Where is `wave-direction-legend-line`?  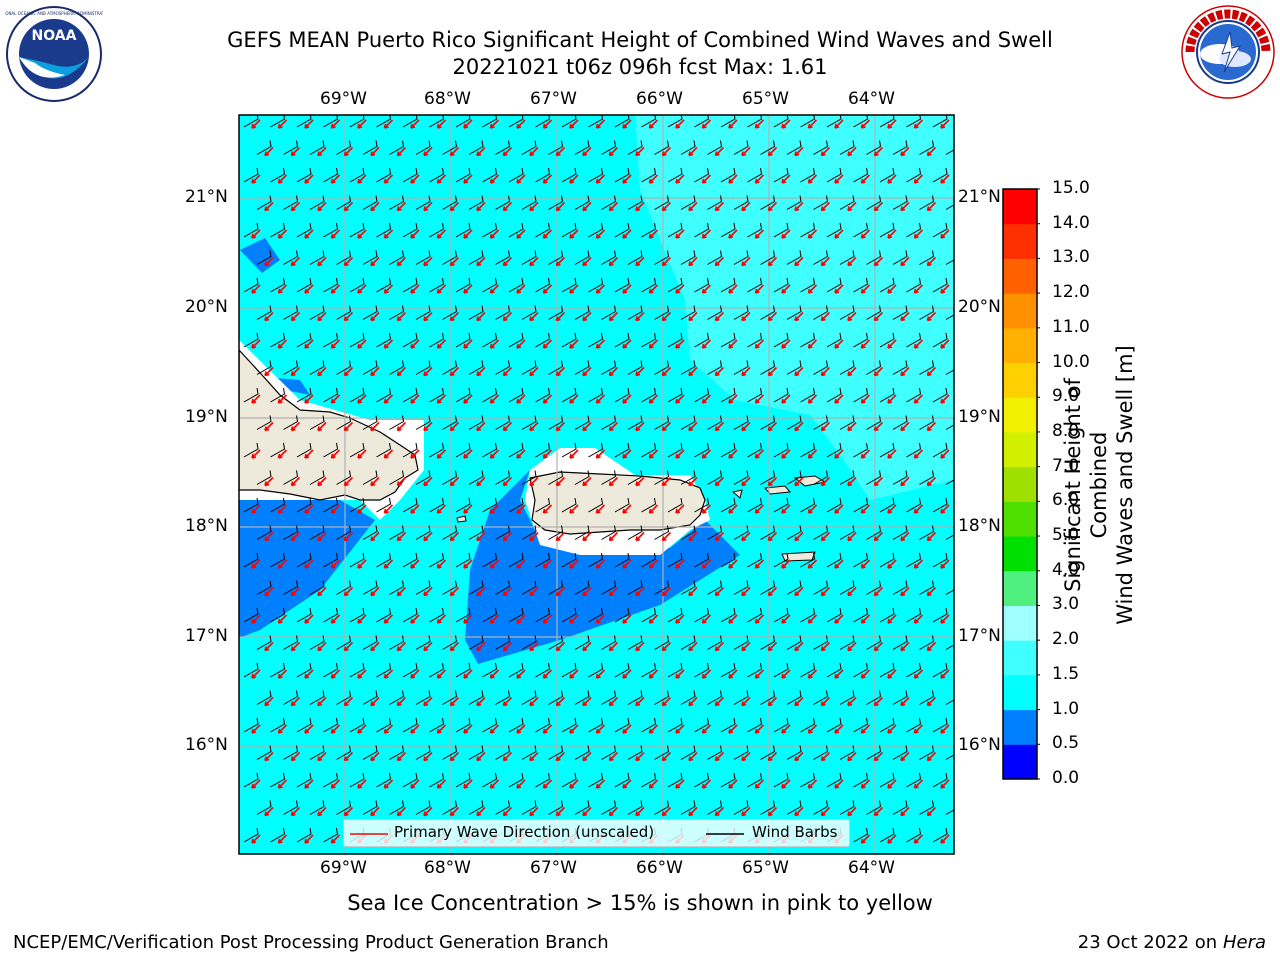
wave-direction-legend-line is located at coordinates (369, 834).